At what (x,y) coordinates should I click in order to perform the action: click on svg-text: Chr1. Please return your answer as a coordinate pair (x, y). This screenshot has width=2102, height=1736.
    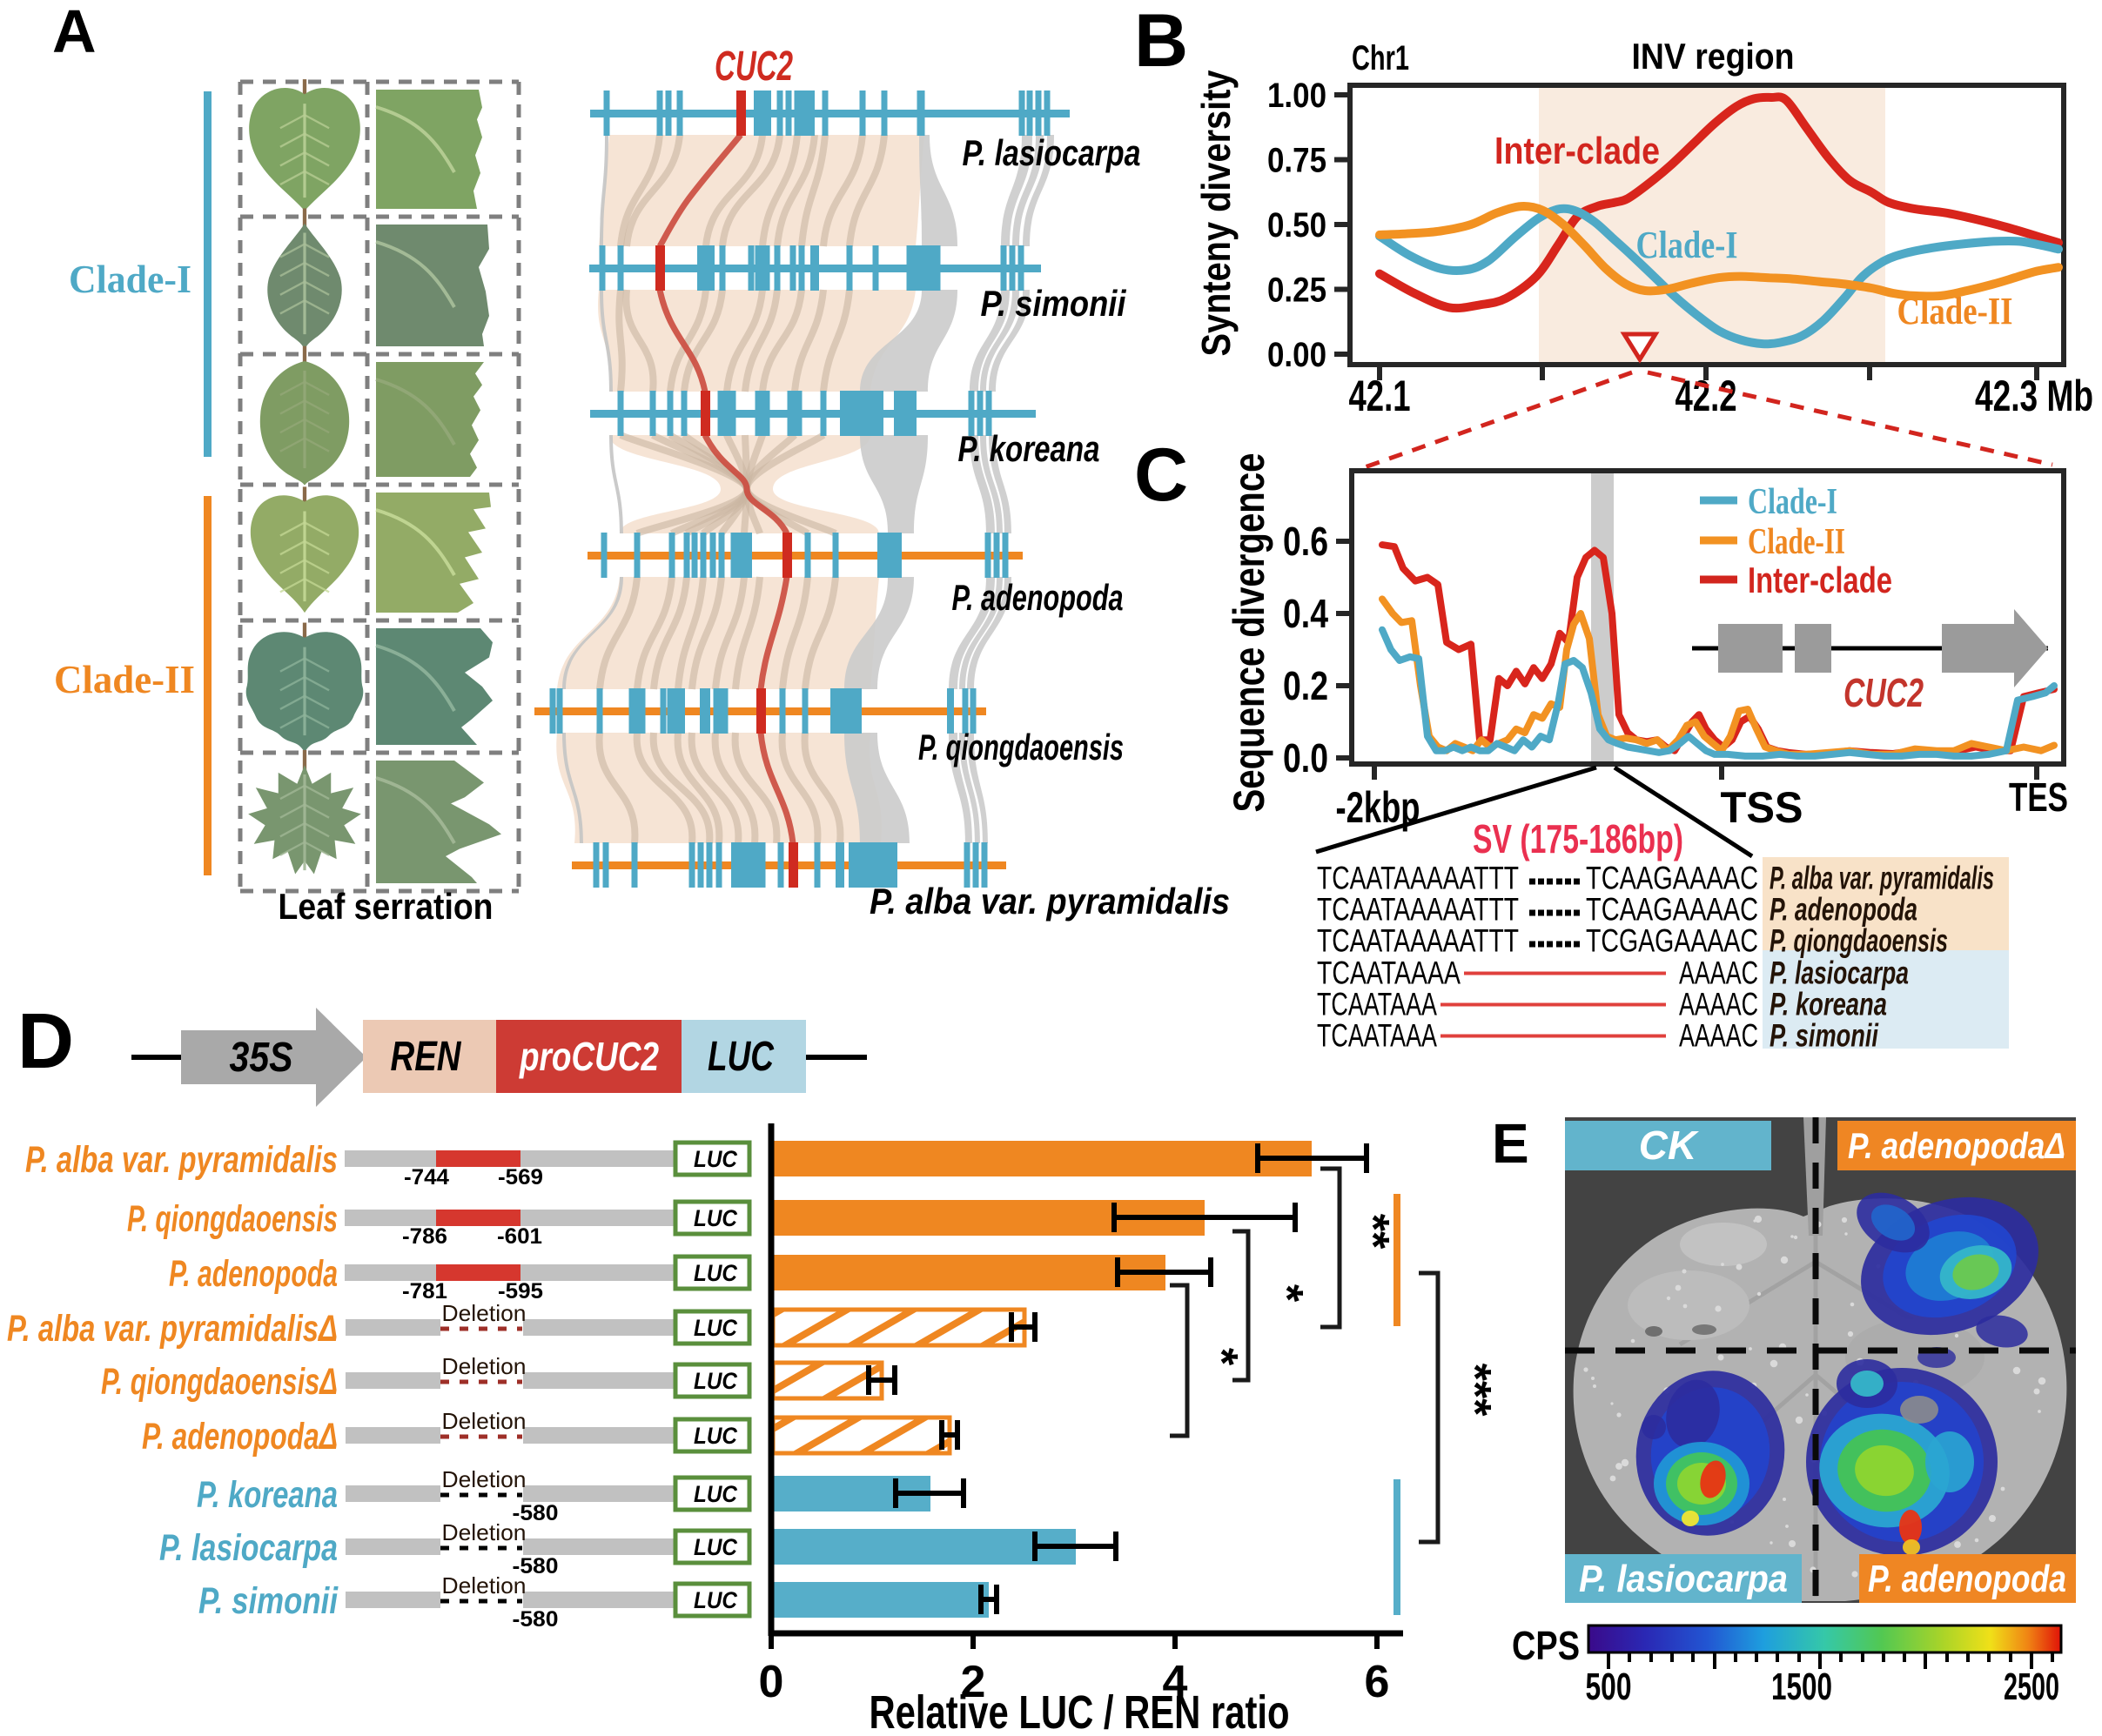
    Looking at the image, I should click on (1380, 58).